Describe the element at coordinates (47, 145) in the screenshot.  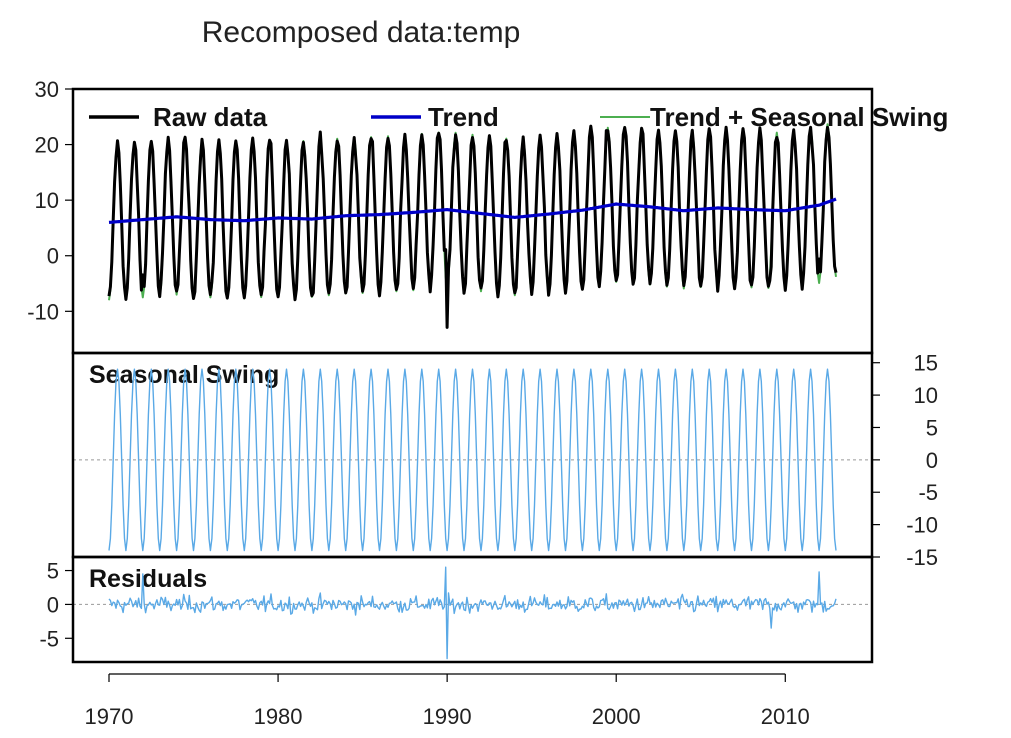
I see `y-tick-label: 20` at that location.